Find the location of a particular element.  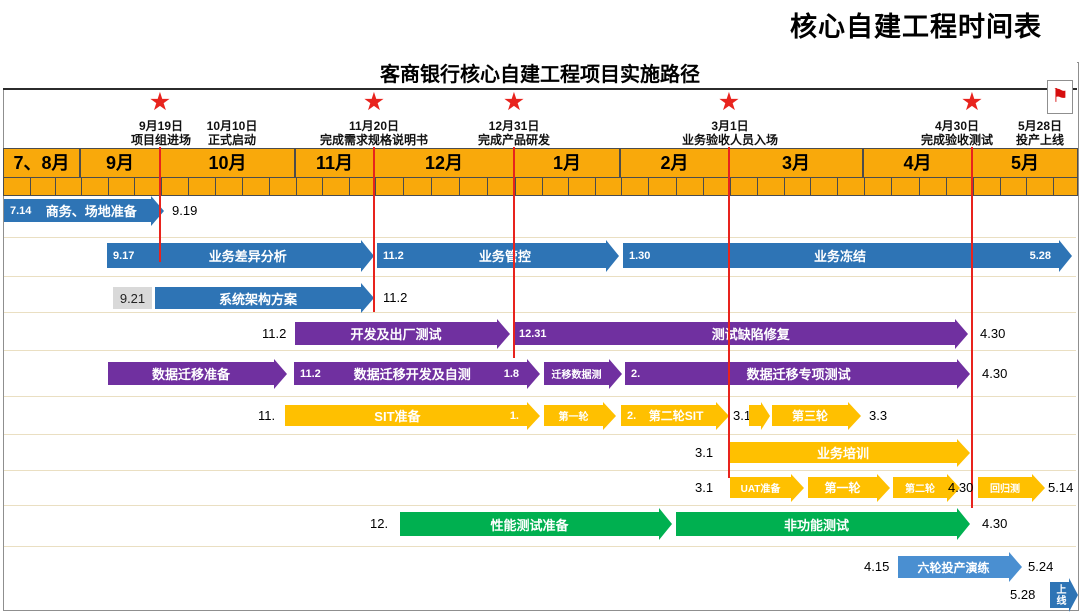

date-label: 3.3 is located at coordinates (878, 415).